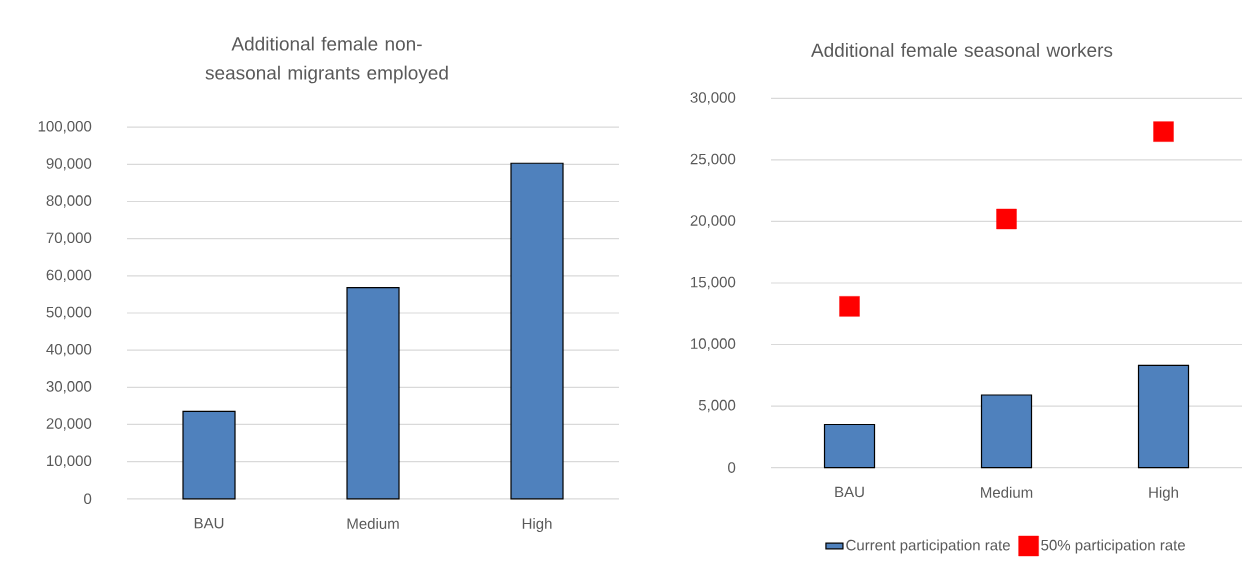 The height and width of the screenshot is (581, 1257). I want to click on y-tick-label: 60,000, so click(69, 276).